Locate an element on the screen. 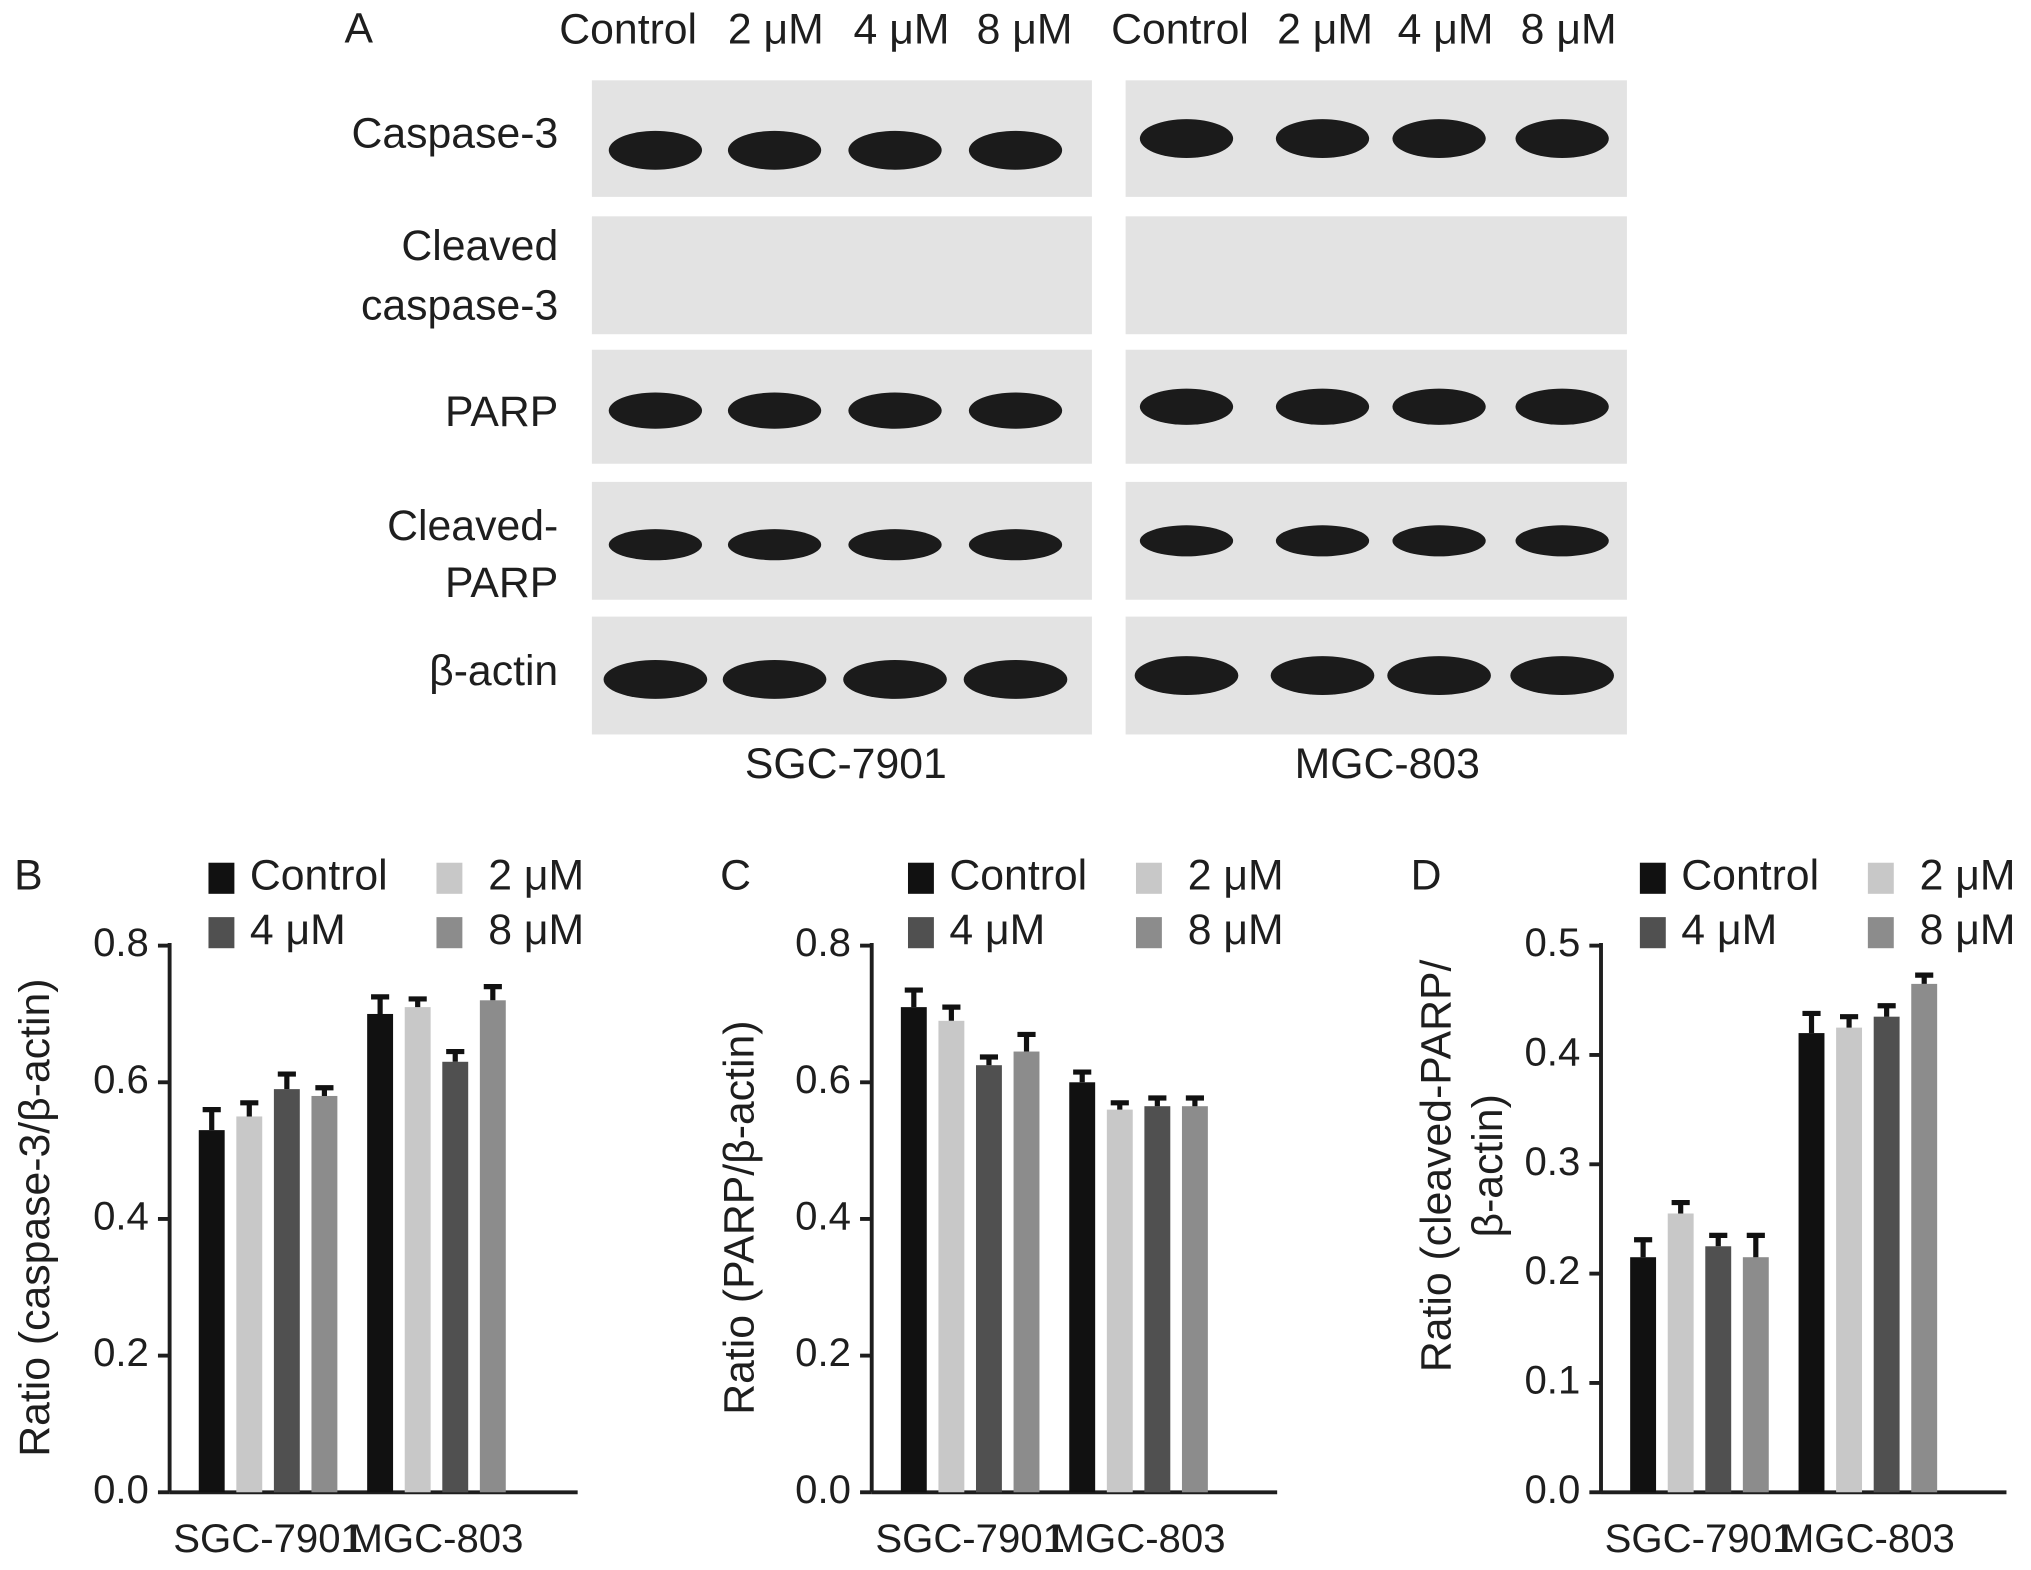 This screenshot has width=2031, height=1570. blot-panel is located at coordinates (1376, 275).